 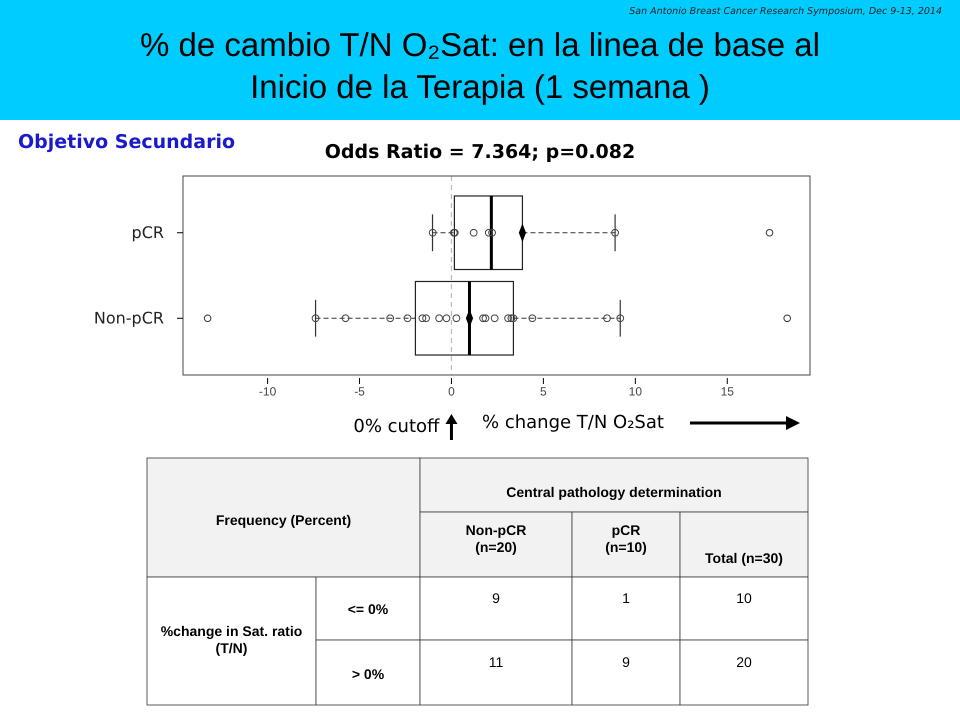 What do you see at coordinates (785, 11) in the screenshot?
I see `text: San Antonio Breast Cancer Research Symposium, Dec 9-13, 2014` at bounding box center [785, 11].